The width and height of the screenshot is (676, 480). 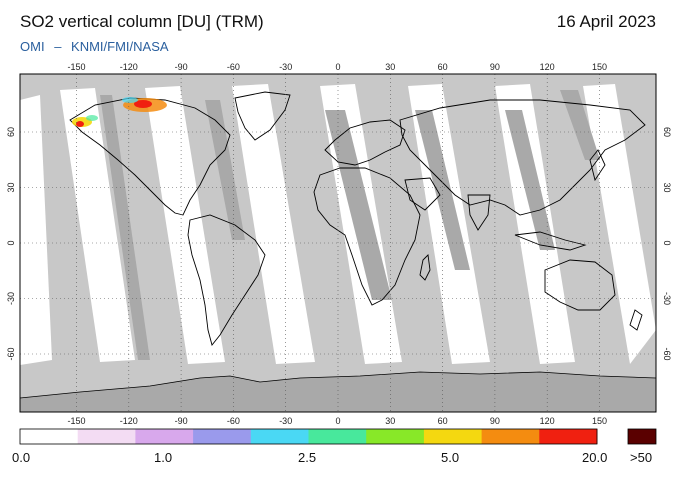 I want to click on colorbar-label-0: 0.0, so click(x=21, y=457).